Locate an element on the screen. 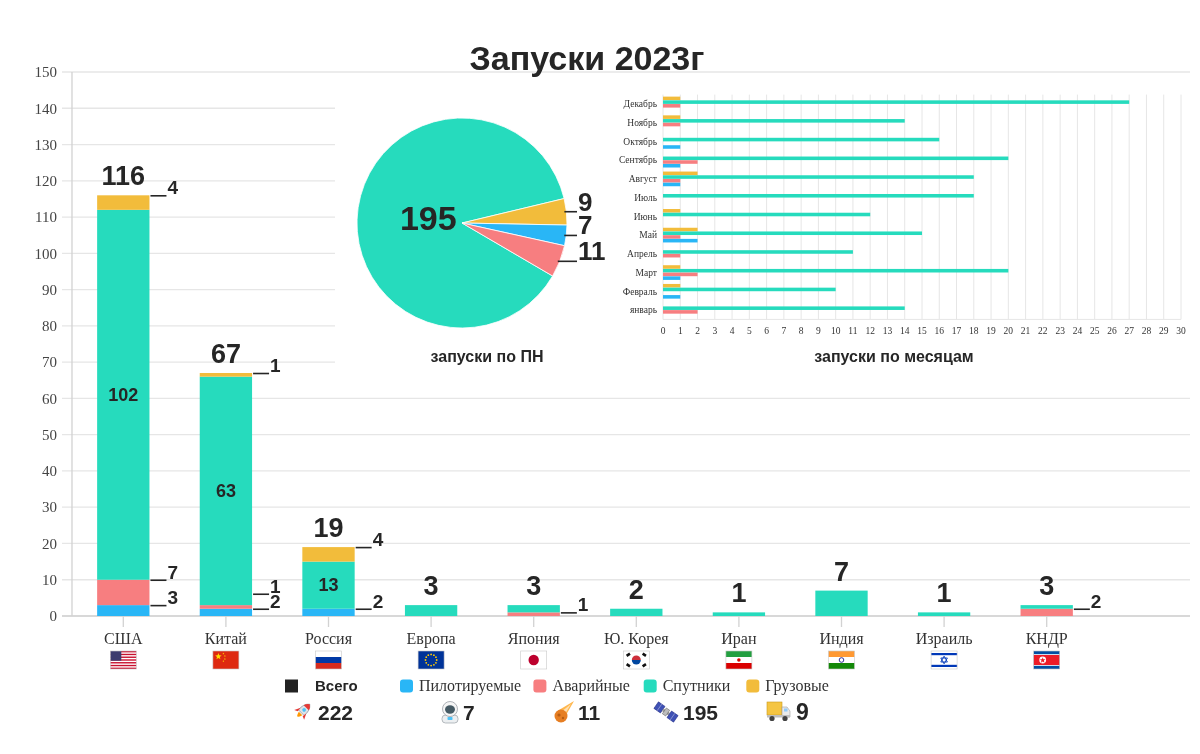 Image resolution: width=1200 pixels, height=754 pixels. text: 195 is located at coordinates (701, 712).